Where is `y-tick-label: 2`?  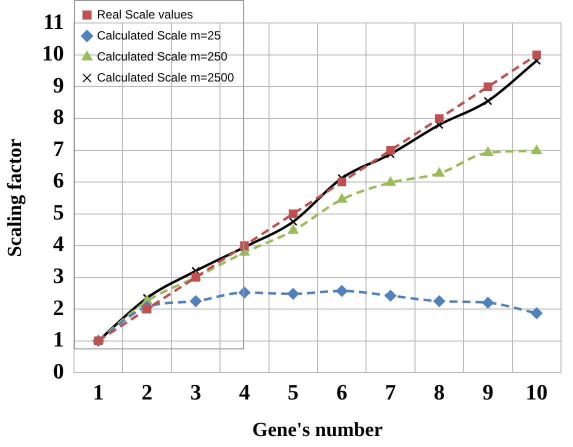
y-tick-label: 2 is located at coordinates (58, 307).